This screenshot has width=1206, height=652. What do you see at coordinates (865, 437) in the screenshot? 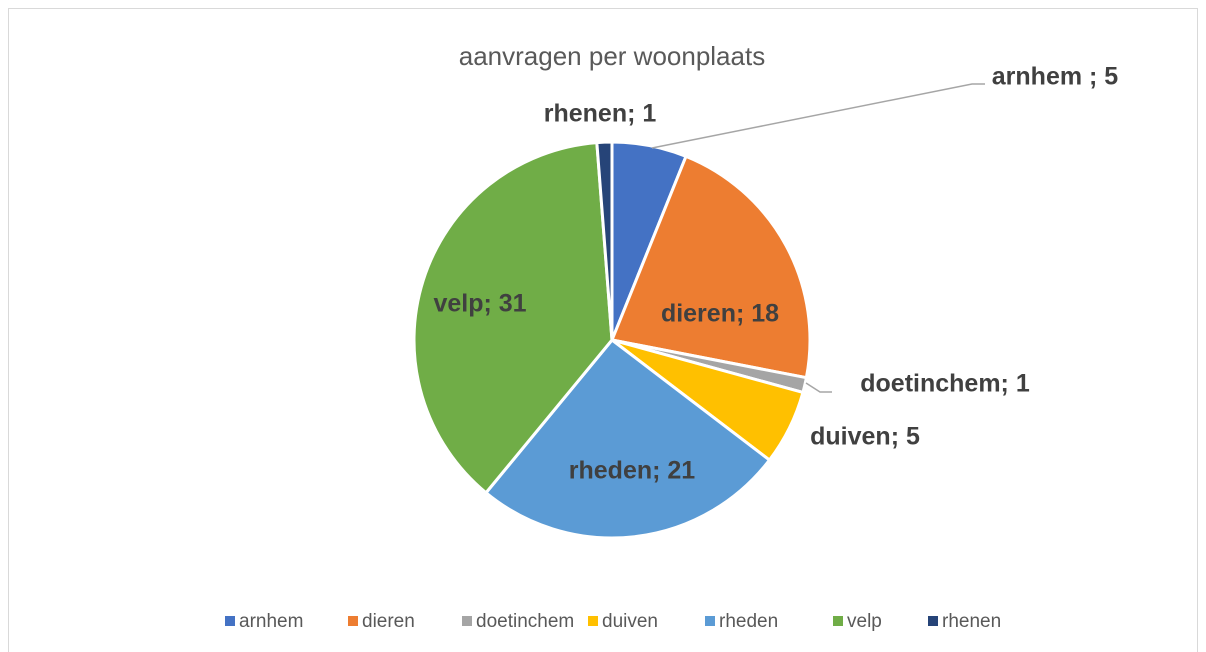
I see `data-label: duiven; 5` at bounding box center [865, 437].